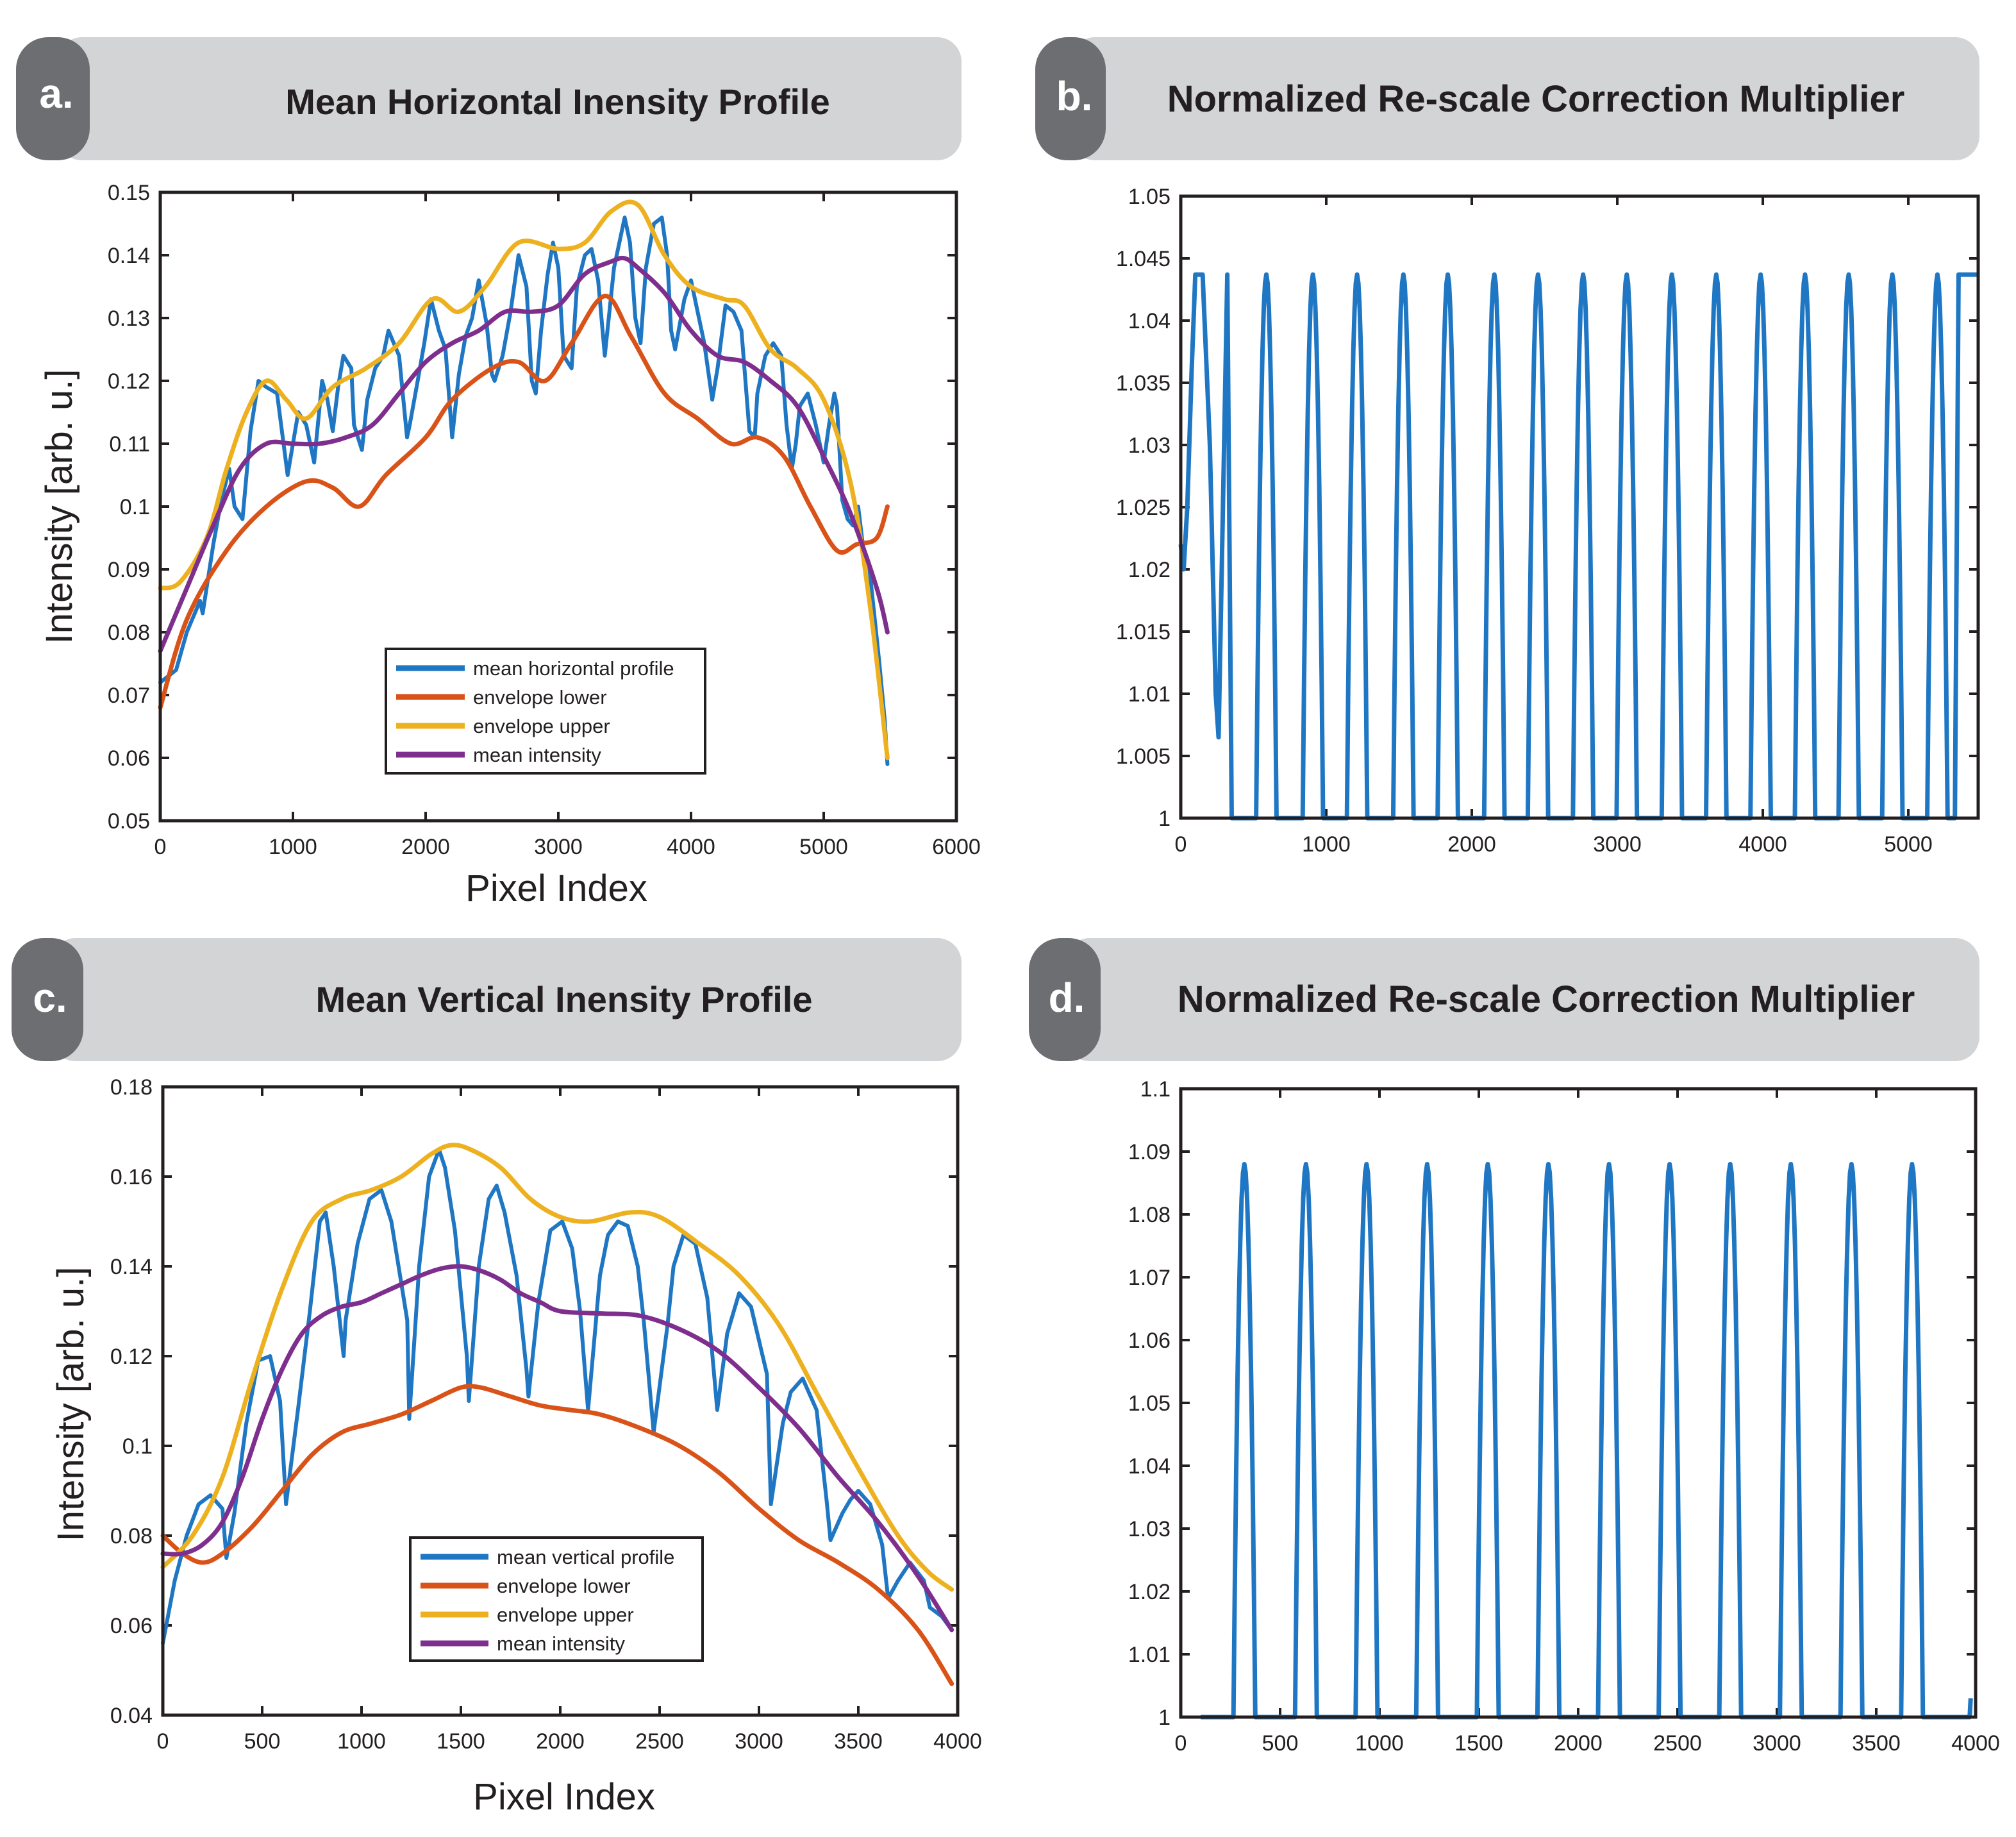 This screenshot has height=1837, width=2016. I want to click on y-tick-label: 0.11, so click(129, 444).